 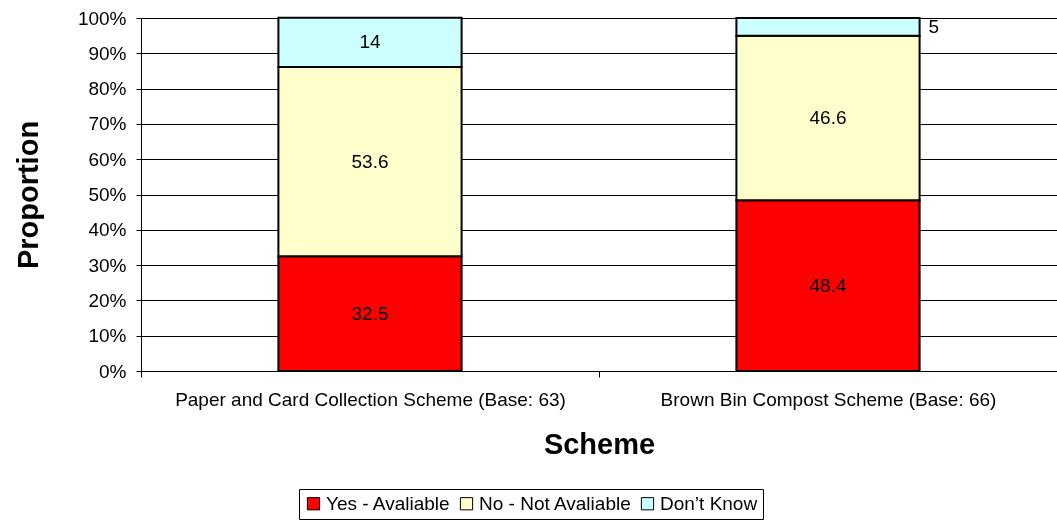 What do you see at coordinates (102, 18) in the screenshot?
I see `y-tick-label: 100%` at bounding box center [102, 18].